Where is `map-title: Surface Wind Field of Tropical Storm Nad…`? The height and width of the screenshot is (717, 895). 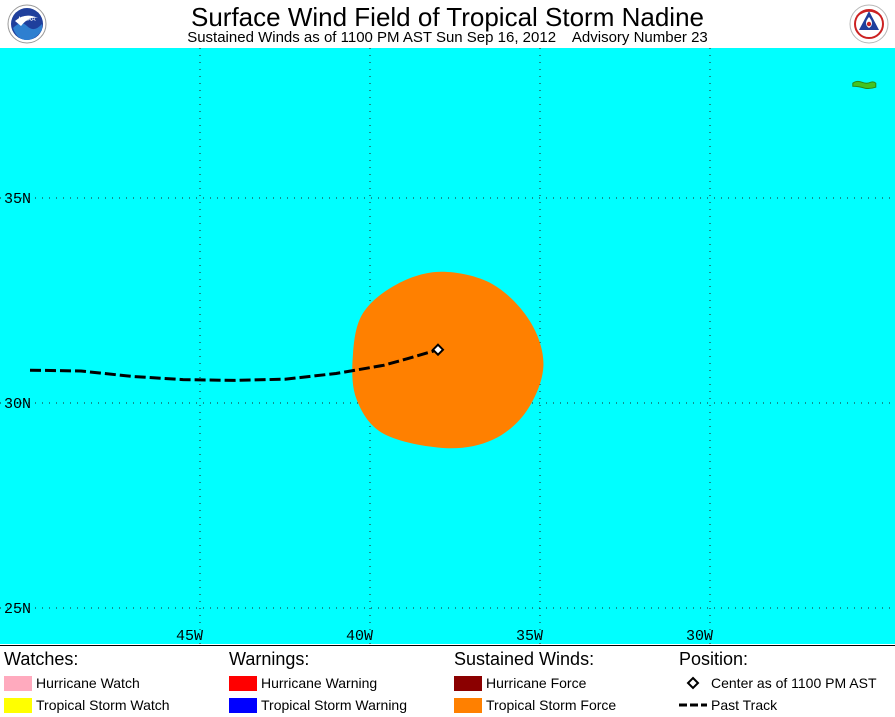 map-title: Surface Wind Field of Tropical Storm Nad… is located at coordinates (447, 17).